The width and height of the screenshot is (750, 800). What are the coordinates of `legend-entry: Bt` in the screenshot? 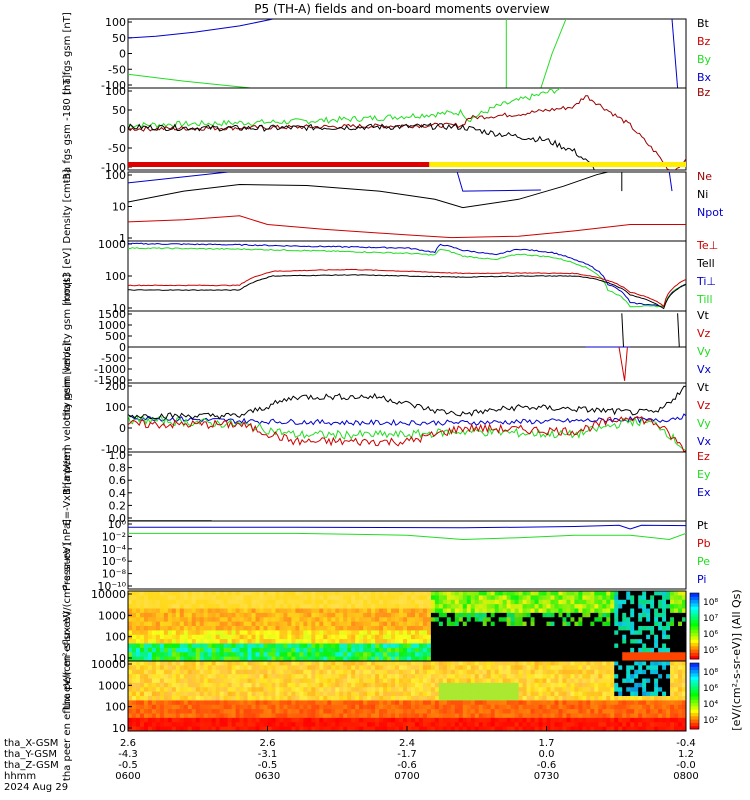 It's located at (703, 23).